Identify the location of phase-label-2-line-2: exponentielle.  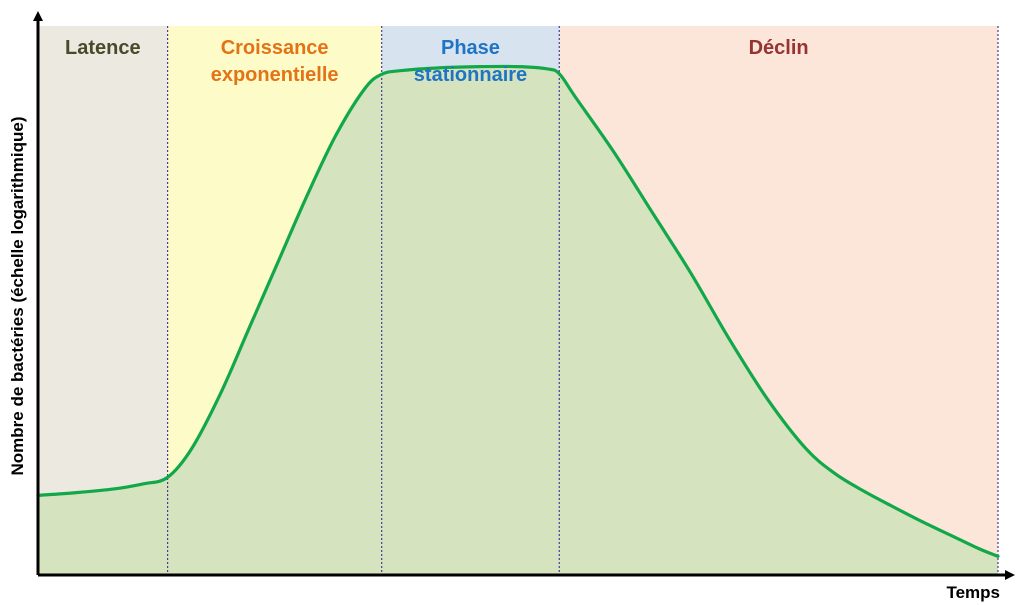
(275, 75).